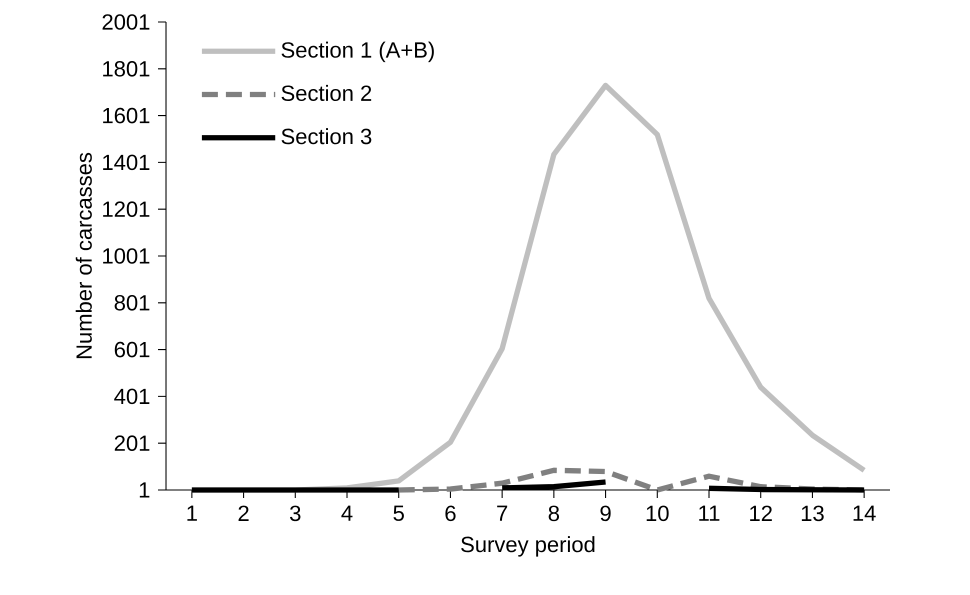 The height and width of the screenshot is (595, 970). I want to click on y-tick-label: 1201, so click(126, 209).